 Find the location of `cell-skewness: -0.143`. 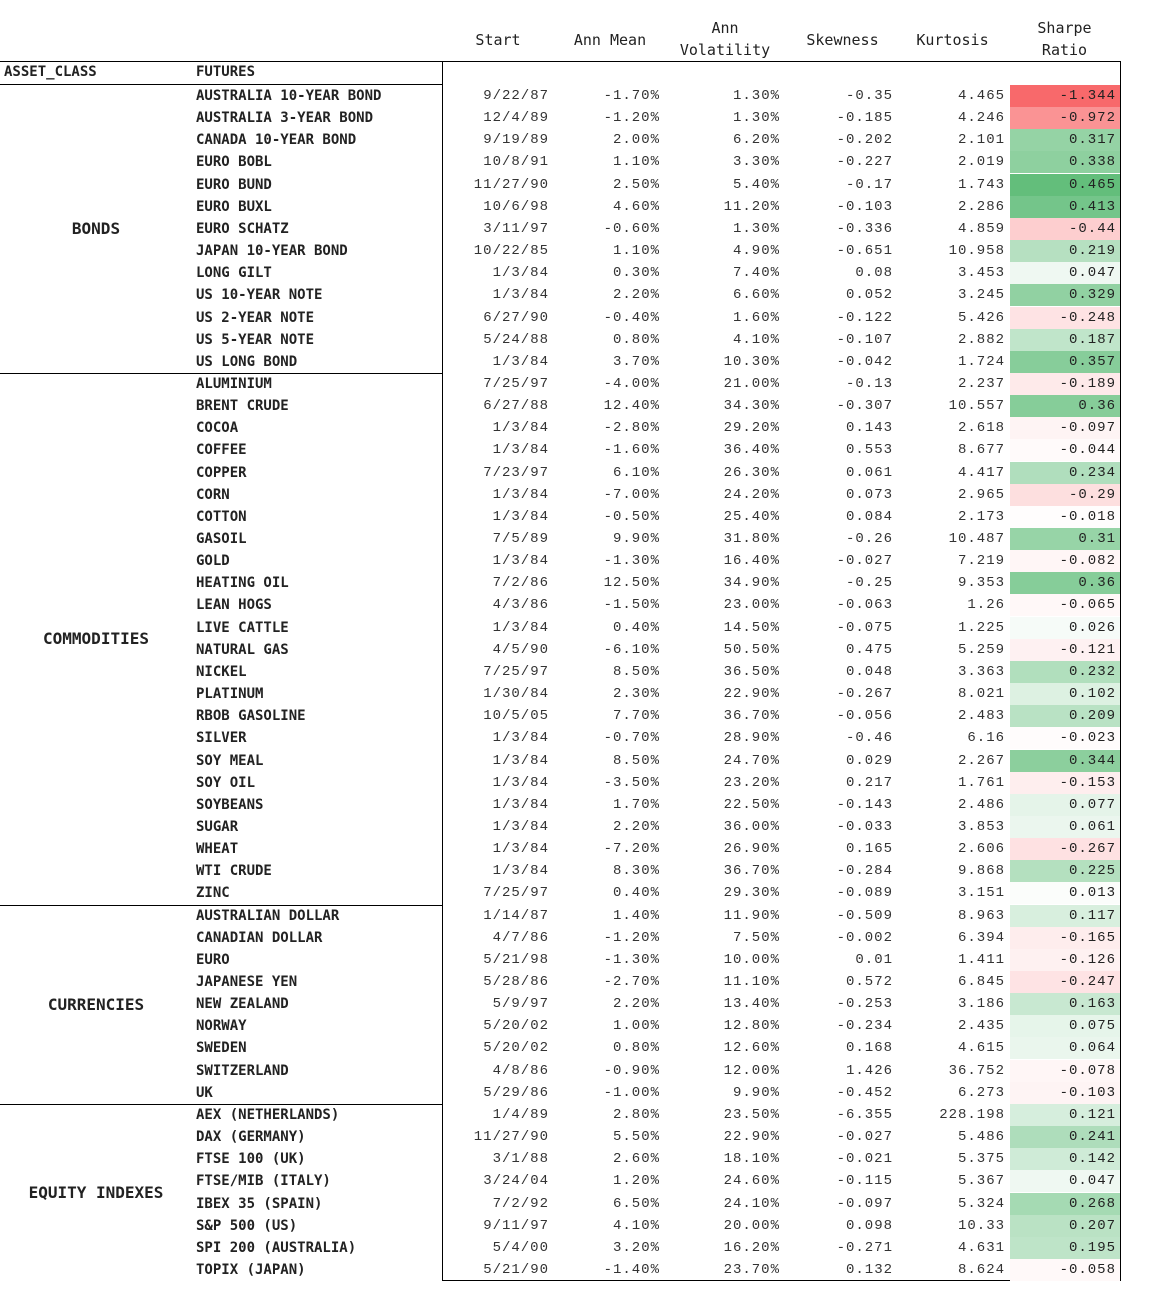

cell-skewness: -0.143 is located at coordinates (864, 804).